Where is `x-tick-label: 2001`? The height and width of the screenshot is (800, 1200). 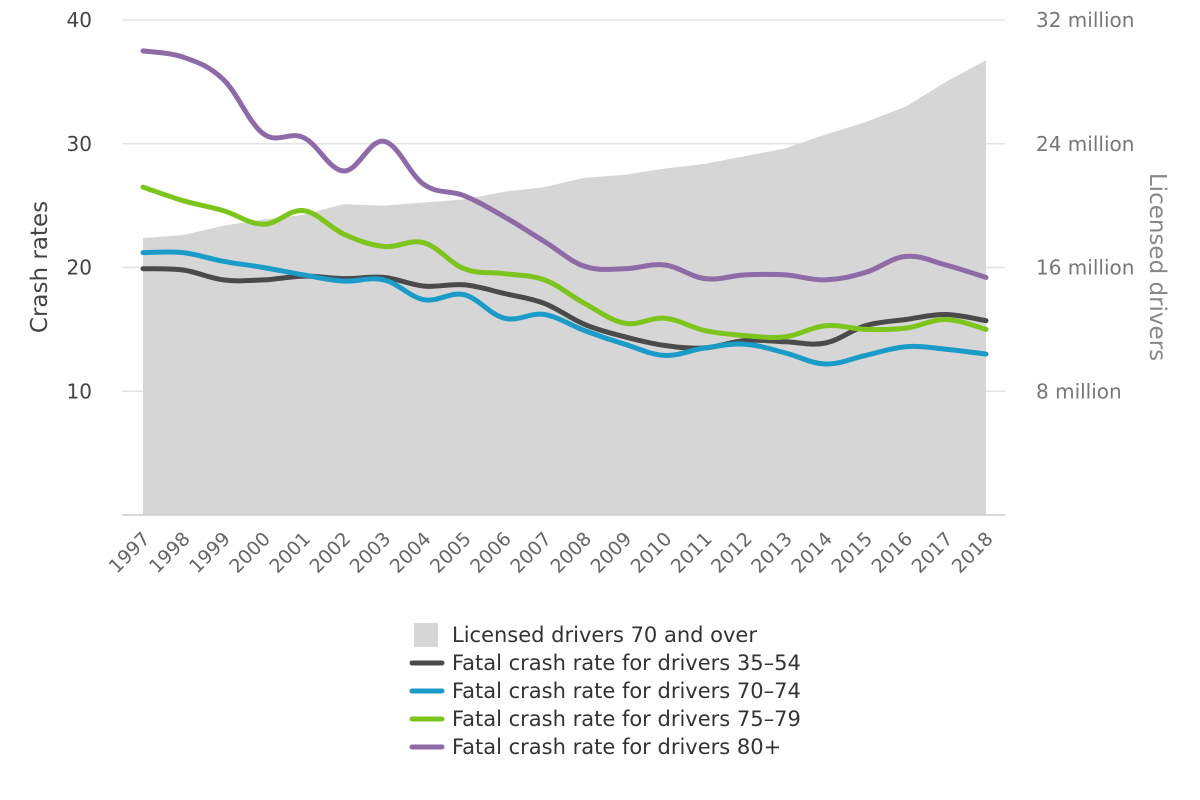 x-tick-label: 2001 is located at coordinates (290, 553).